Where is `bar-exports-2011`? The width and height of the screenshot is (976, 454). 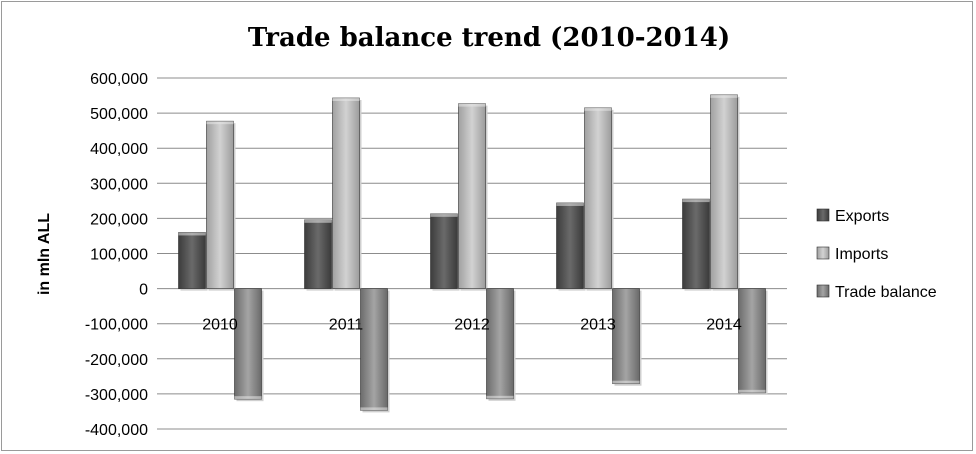 bar-exports-2011 is located at coordinates (319, 255).